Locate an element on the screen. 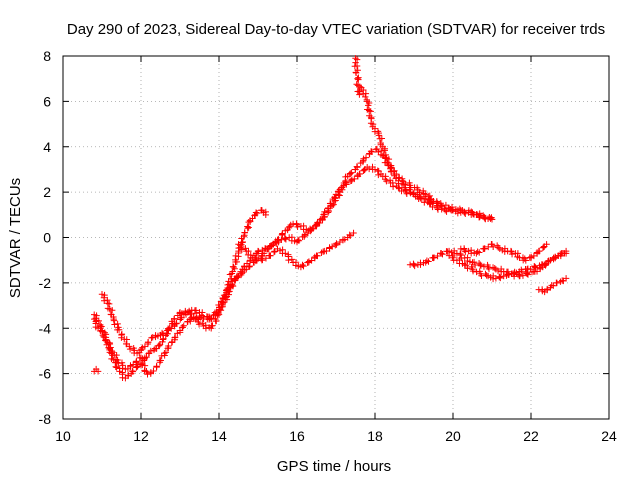 This screenshot has width=640, height=480. x-tick-label: 14 is located at coordinates (219, 436).